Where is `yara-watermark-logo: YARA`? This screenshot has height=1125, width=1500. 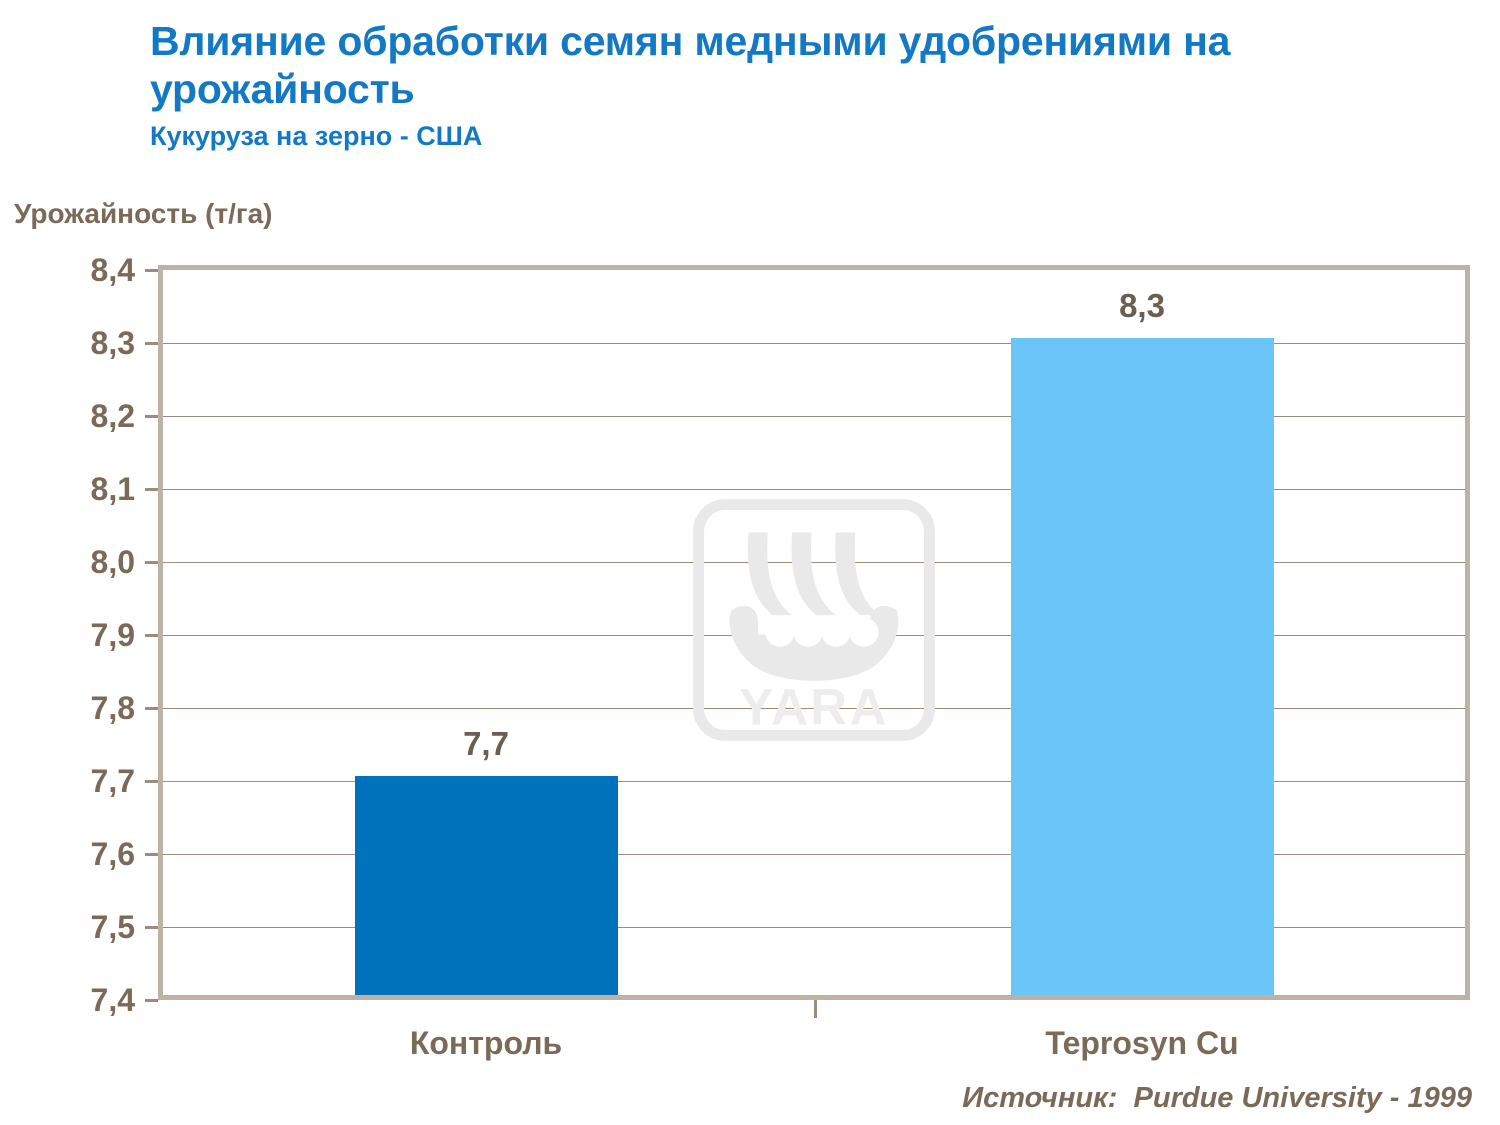
yara-watermark-logo: YARA is located at coordinates (814, 619).